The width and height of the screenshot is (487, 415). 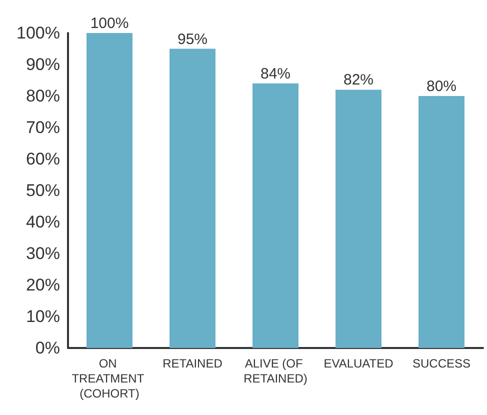 What do you see at coordinates (43, 64) in the screenshot?
I see `y-tick-label: 90%` at bounding box center [43, 64].